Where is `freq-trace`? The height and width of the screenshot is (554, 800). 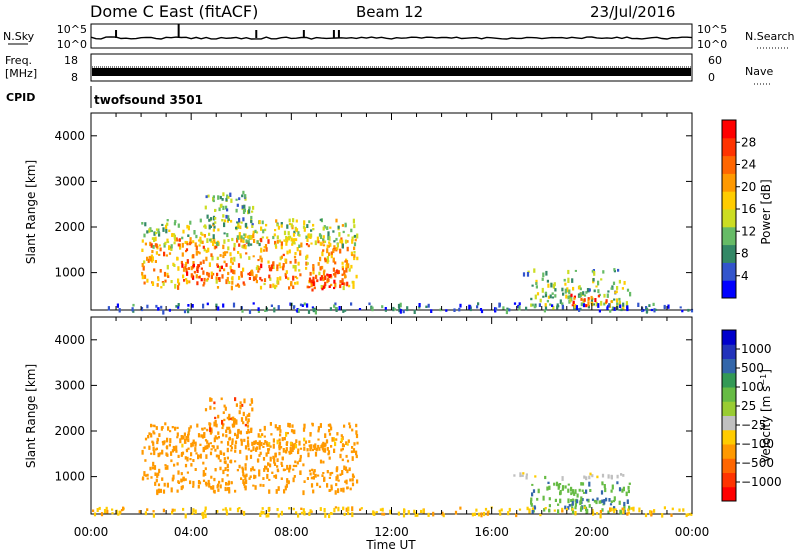
freq-trace is located at coordinates (391, 72).